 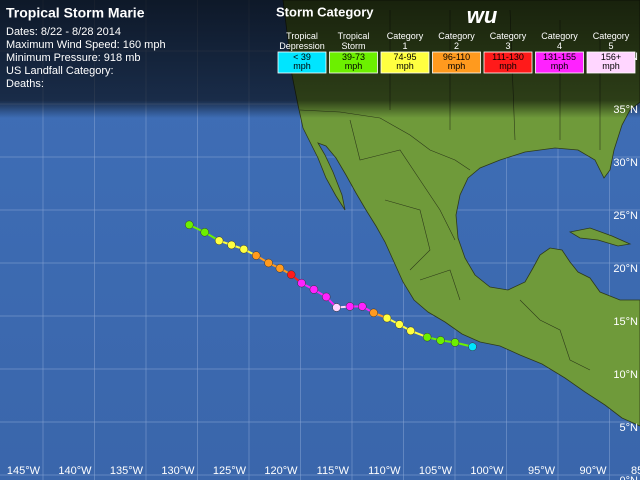 I want to click on legend-range: 156+ mph, so click(x=611, y=61).